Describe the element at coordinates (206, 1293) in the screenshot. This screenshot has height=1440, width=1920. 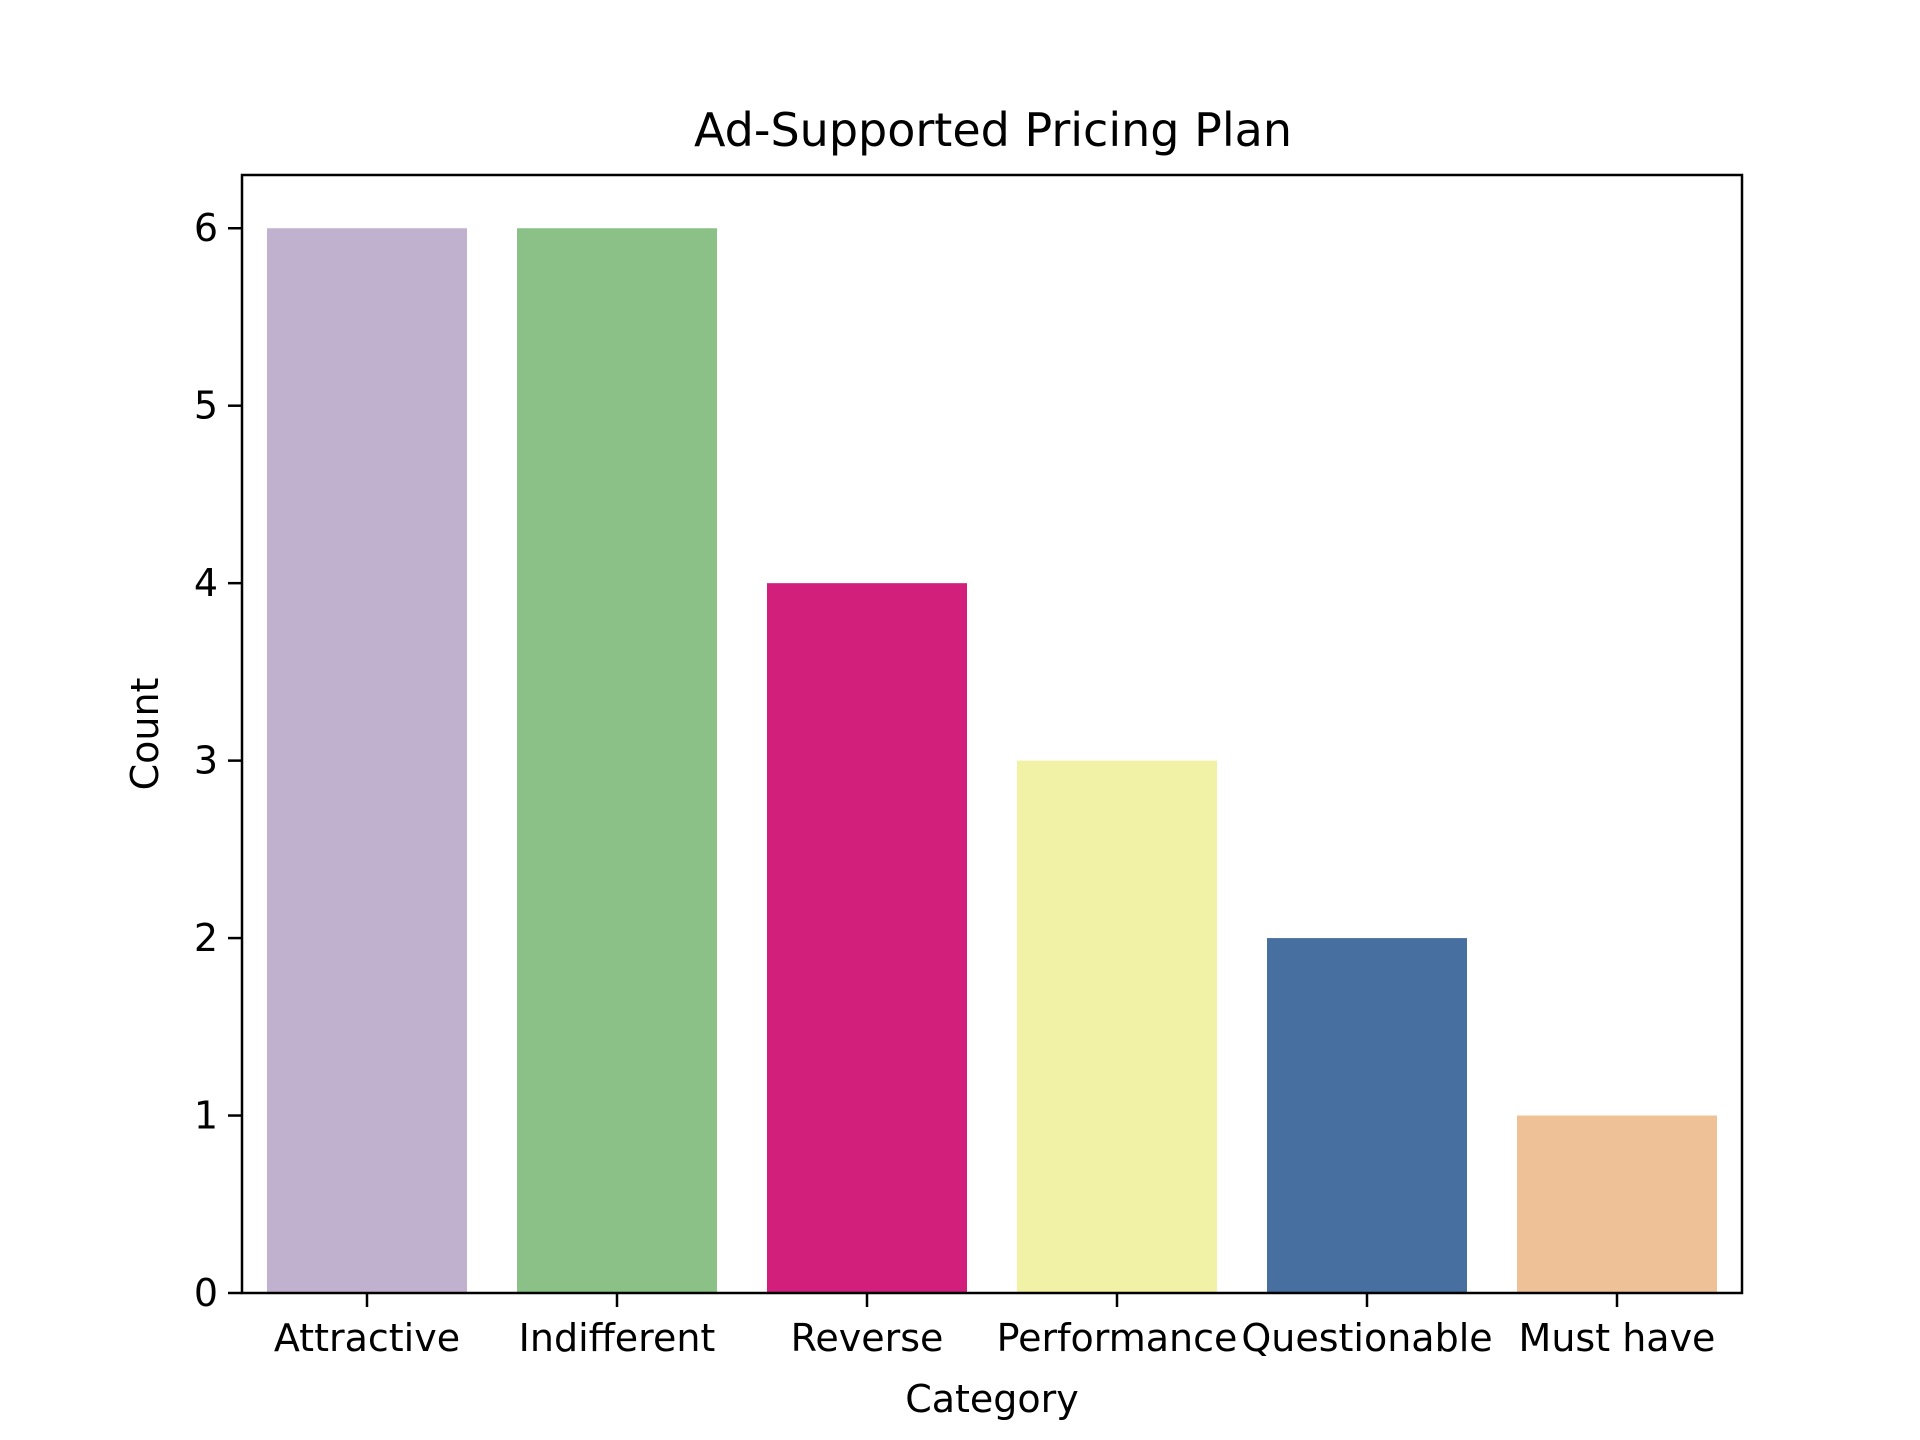
I see `y-tick-label: 0` at that location.